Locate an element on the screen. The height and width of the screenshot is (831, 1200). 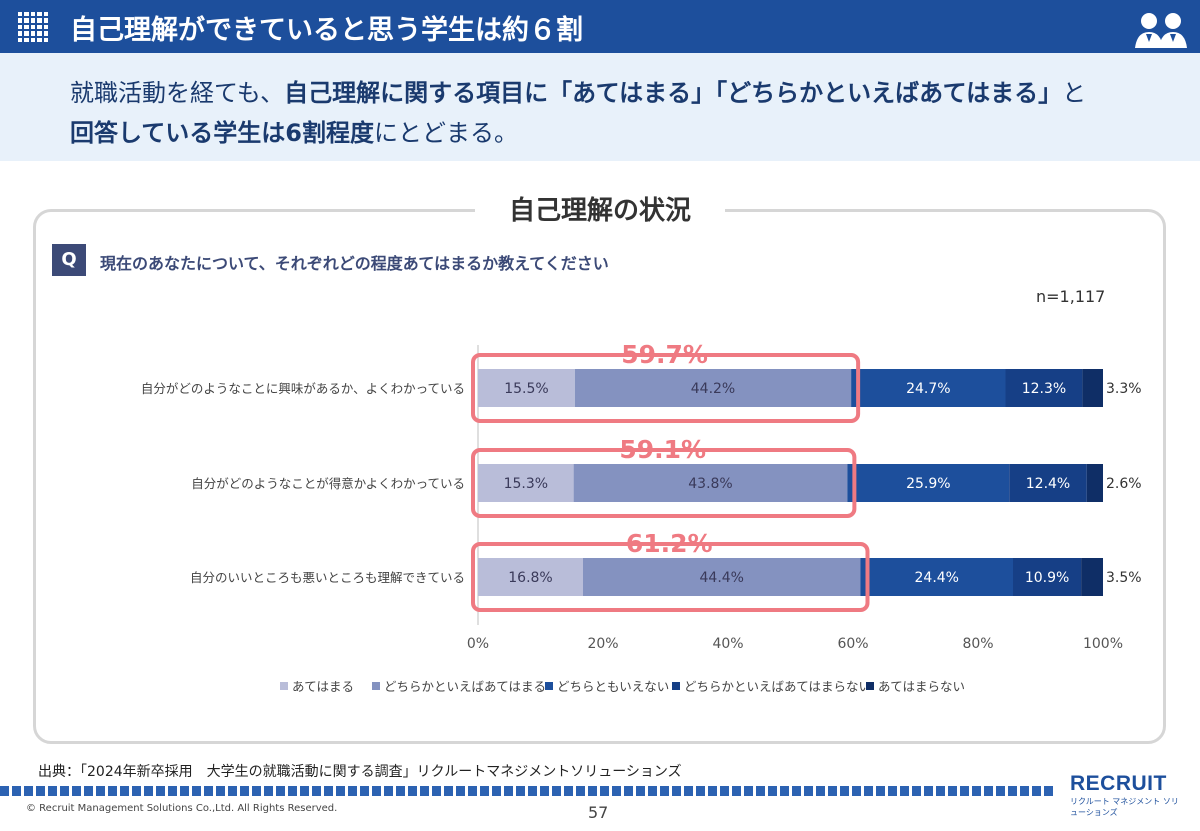
category-label: 自分がどのようなことが得意かよくわかっている is located at coordinates (328, 483).